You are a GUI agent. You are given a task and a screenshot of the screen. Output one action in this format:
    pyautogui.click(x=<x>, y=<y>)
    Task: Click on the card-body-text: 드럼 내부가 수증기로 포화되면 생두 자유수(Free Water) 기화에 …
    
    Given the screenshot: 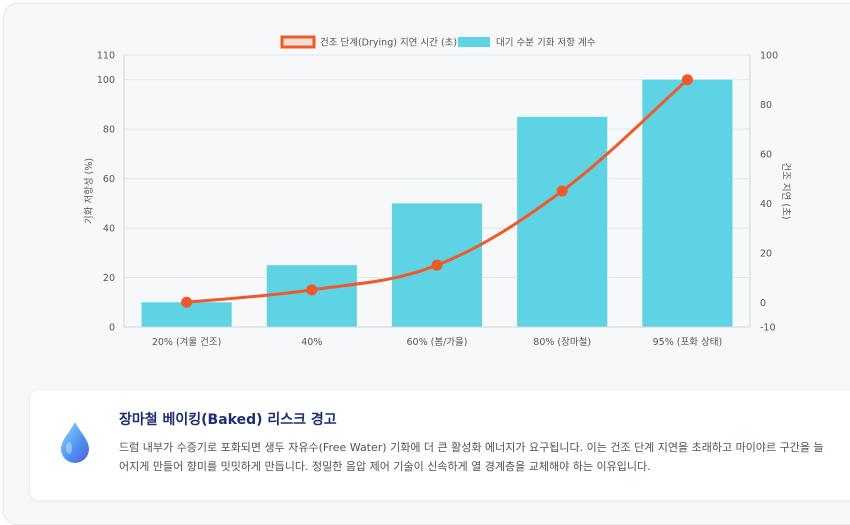 What is the action you would take?
    pyautogui.click(x=471, y=457)
    